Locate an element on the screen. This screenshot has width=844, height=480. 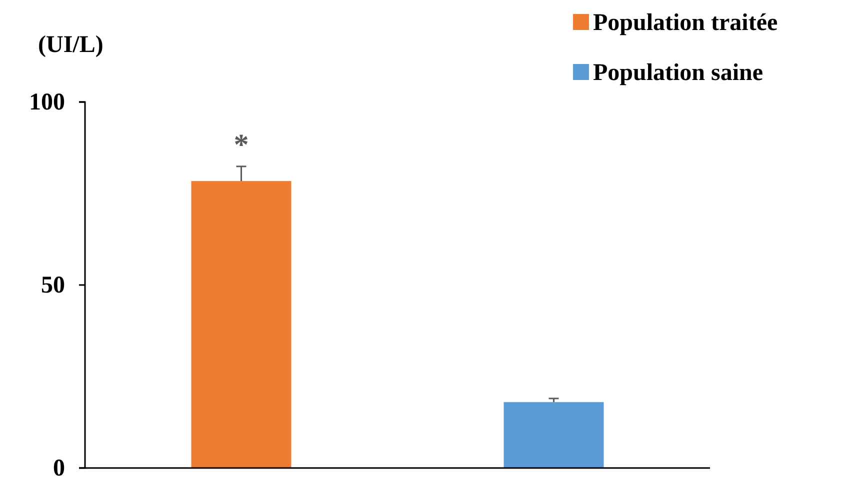
y-tick-label: 0 is located at coordinates (59, 468).